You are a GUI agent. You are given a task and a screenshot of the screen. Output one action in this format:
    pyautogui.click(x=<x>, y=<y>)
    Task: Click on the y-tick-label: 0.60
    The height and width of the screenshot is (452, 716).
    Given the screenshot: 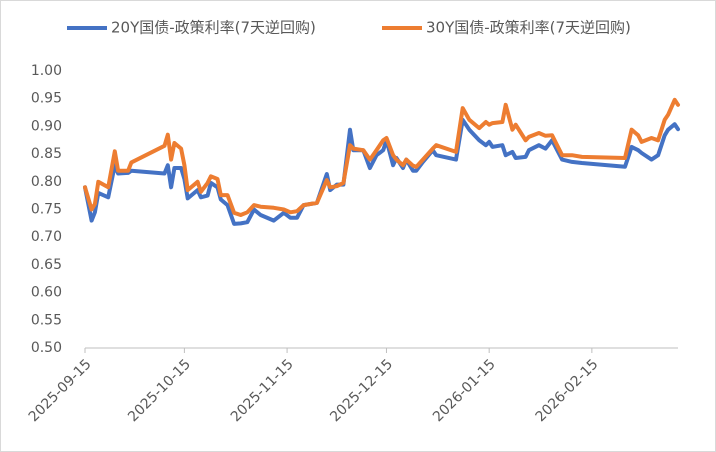 What is the action you would take?
    pyautogui.click(x=46, y=293)
    